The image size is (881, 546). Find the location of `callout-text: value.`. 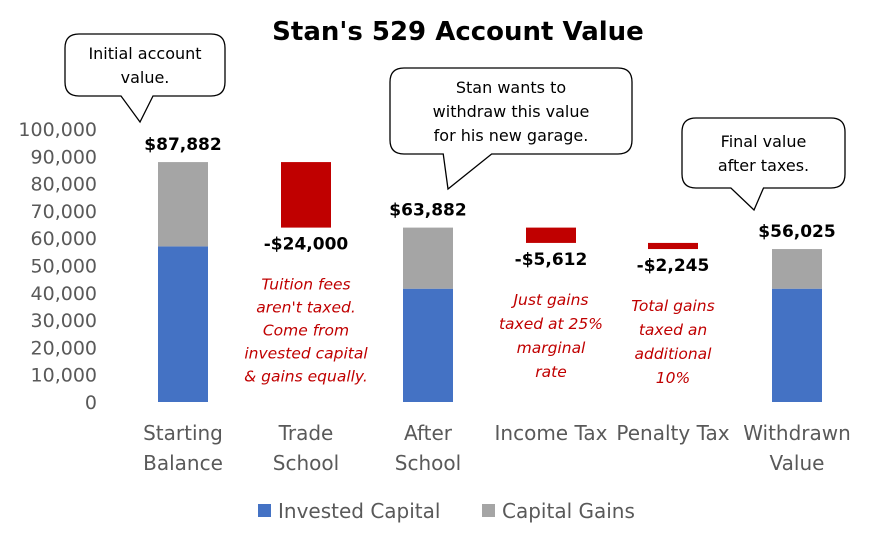

callout-text: value. is located at coordinates (145, 77).